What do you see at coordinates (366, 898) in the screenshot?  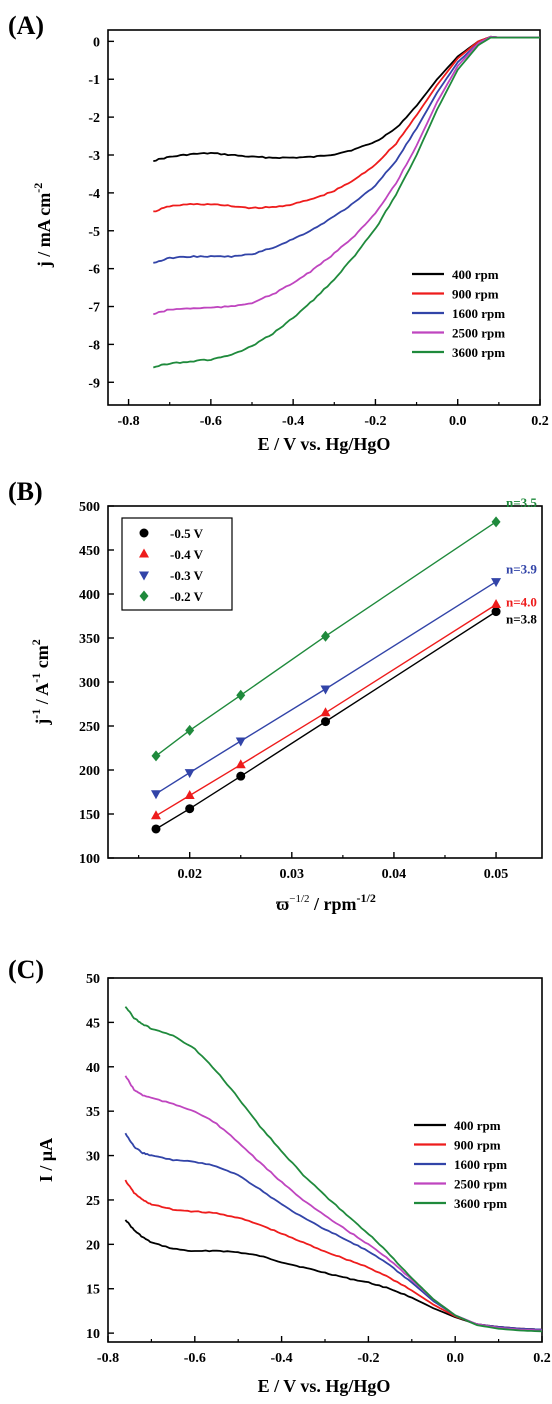 I see `panel-b-x-axis-title-sup2: -1/2` at bounding box center [366, 898].